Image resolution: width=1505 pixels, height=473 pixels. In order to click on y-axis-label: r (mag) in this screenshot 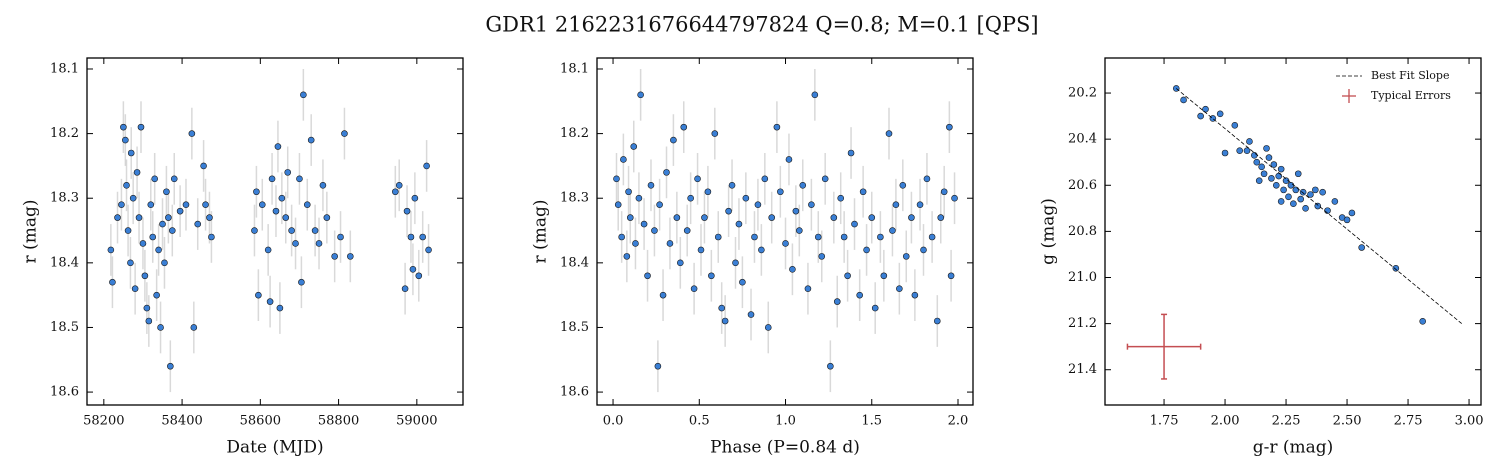, I will do `click(31, 232)`.